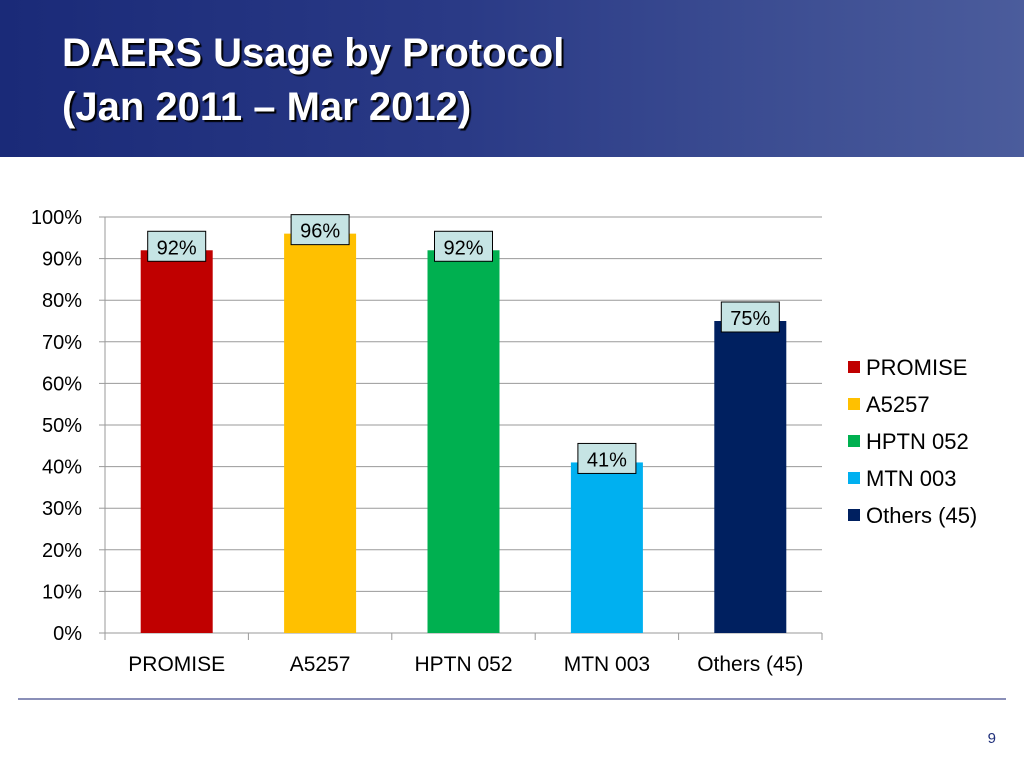 The height and width of the screenshot is (768, 1024). Describe the element at coordinates (62, 426) in the screenshot. I see `y-tick-label: 50%` at that location.